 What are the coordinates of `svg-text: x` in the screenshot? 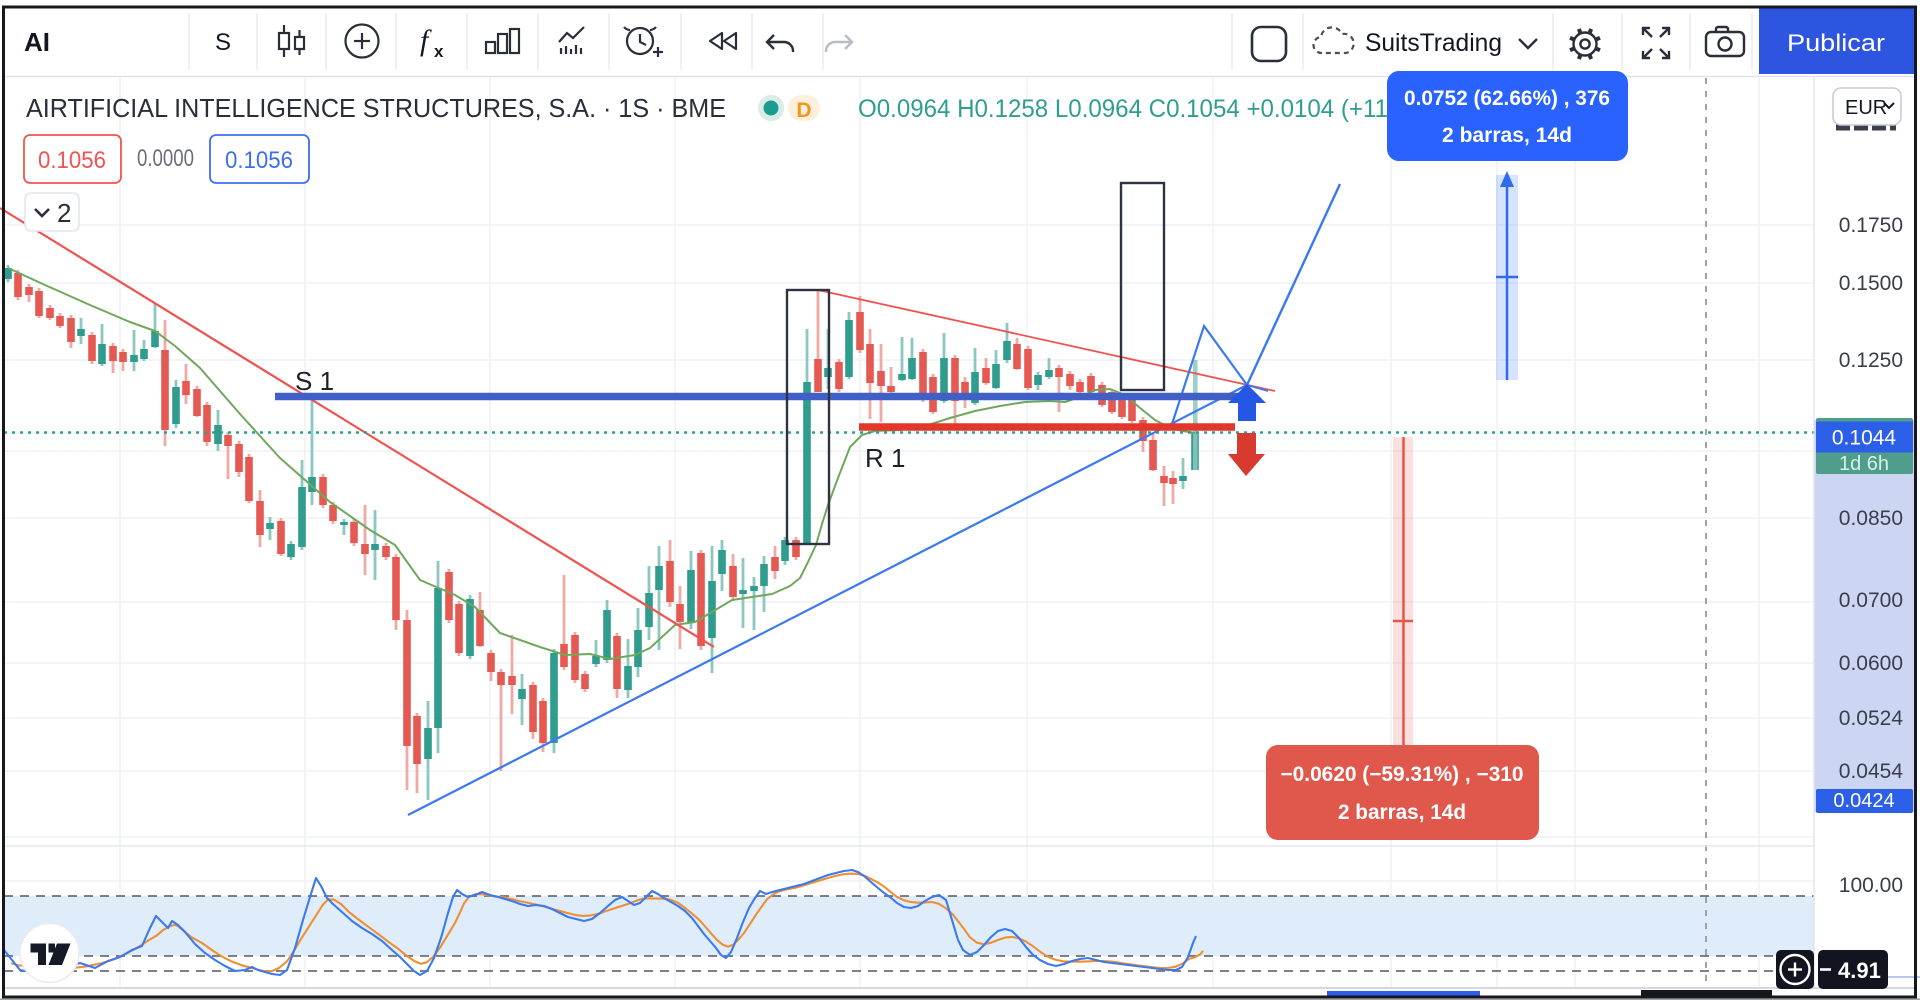 It's located at (439, 51).